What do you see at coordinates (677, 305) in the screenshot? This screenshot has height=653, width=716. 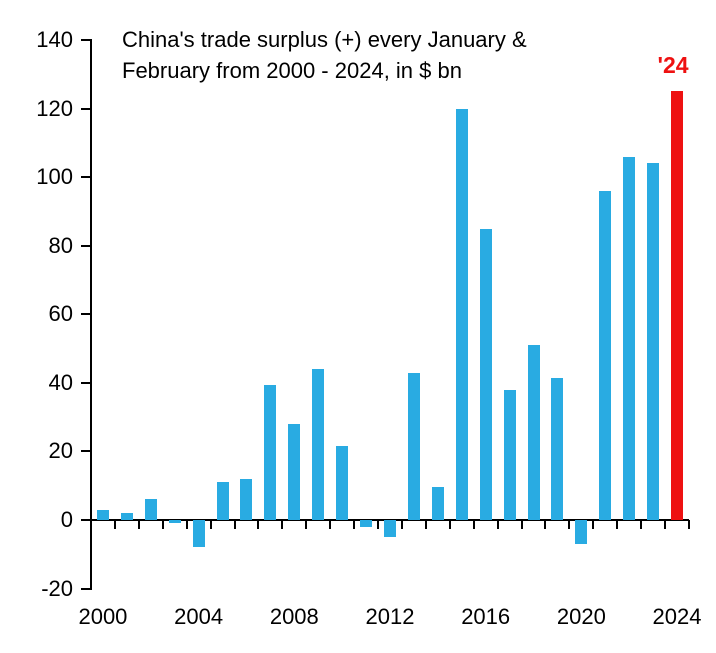 I see `bar-2024` at bounding box center [677, 305].